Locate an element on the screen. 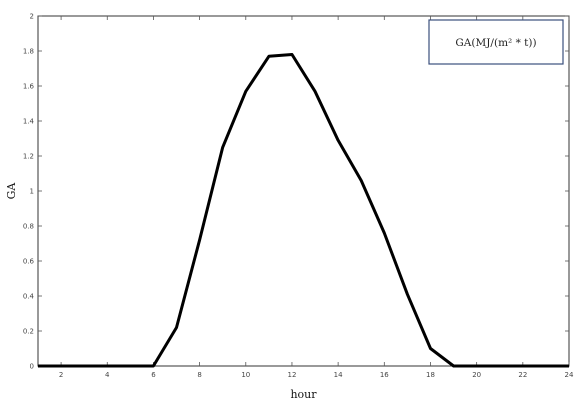  y-tick-label: 0 is located at coordinates (32, 367).